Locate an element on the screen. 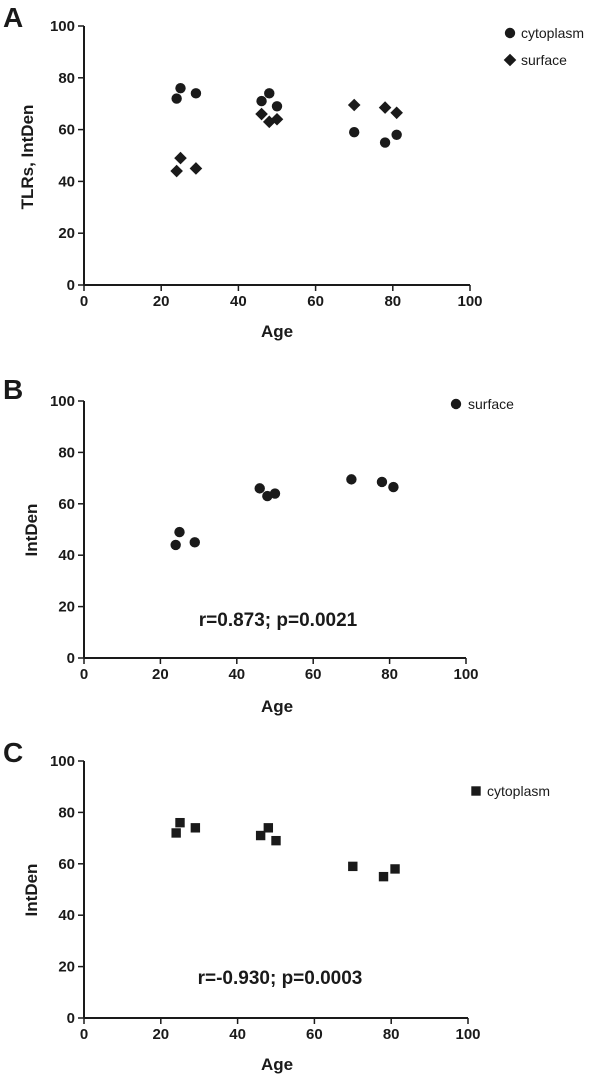  correlation-annotation: r=0.873; p=0.0021 is located at coordinates (278, 620).